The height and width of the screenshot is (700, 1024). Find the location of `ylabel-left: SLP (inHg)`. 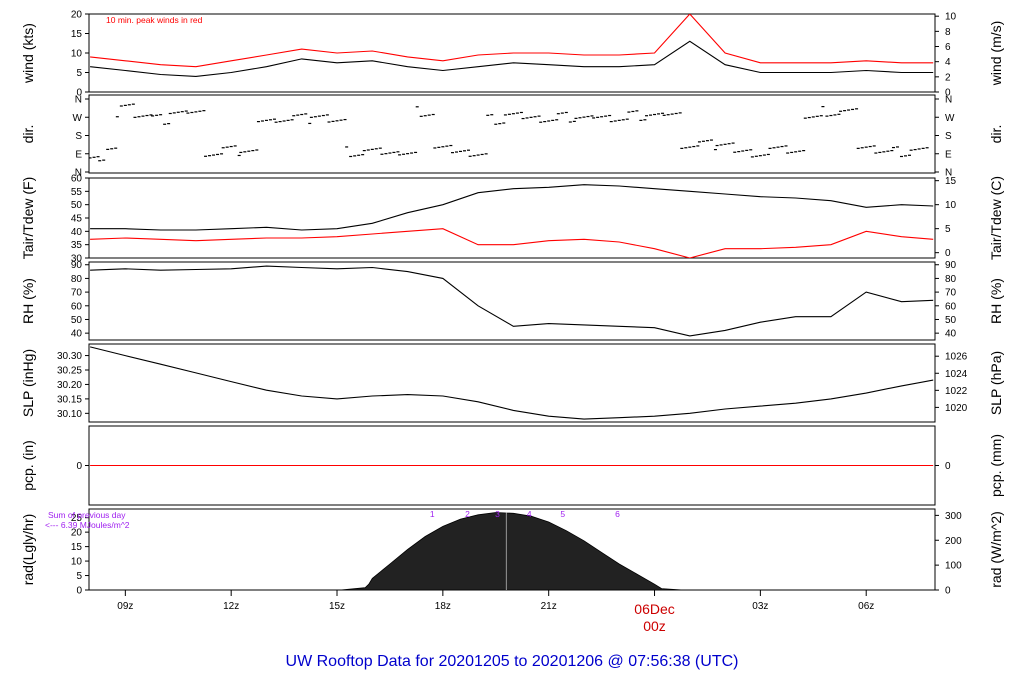

ylabel-left: SLP (inHg) is located at coordinates (28, 383).